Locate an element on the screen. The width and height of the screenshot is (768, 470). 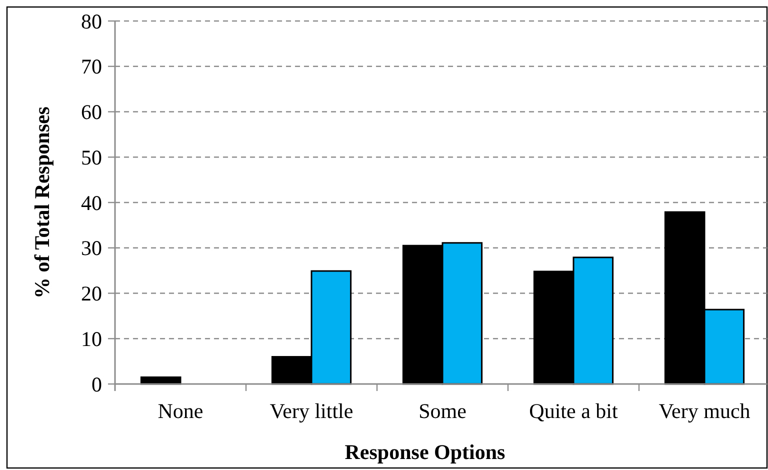
y-tick-label: 0 is located at coordinates (97, 384).